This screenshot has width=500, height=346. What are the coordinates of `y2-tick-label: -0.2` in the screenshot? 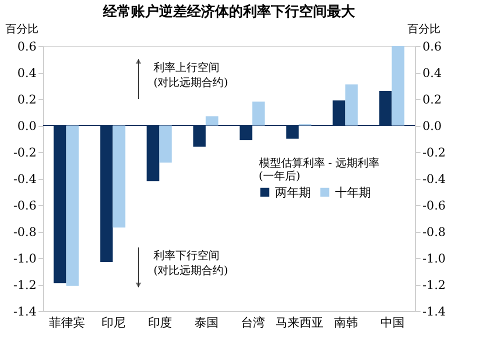 It's located at (434, 153).